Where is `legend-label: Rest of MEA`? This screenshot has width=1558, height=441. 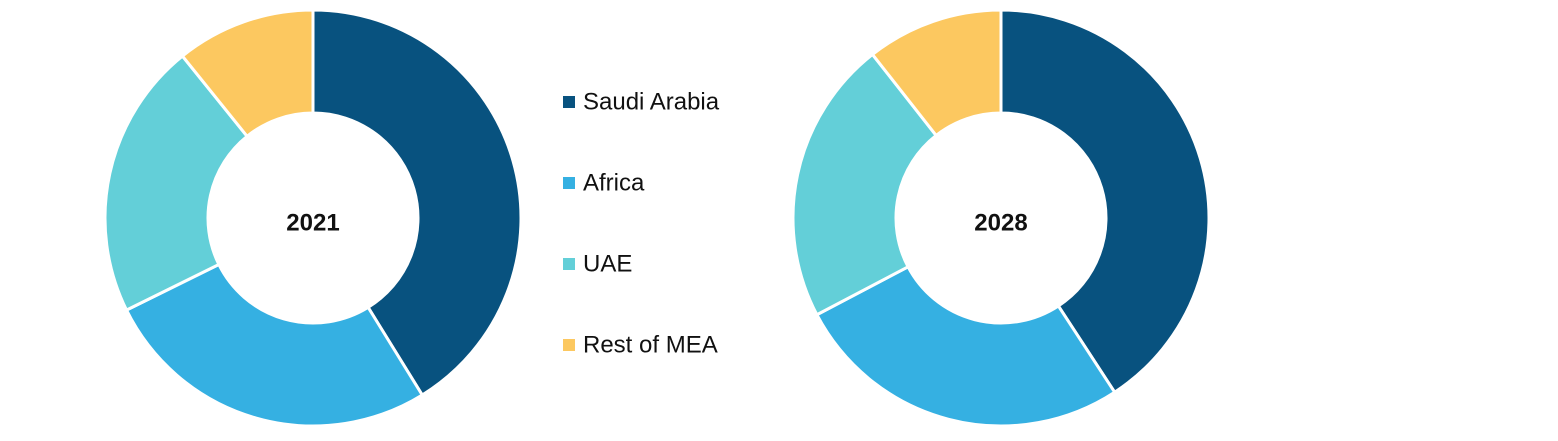 legend-label: Rest of MEA is located at coordinates (650, 344).